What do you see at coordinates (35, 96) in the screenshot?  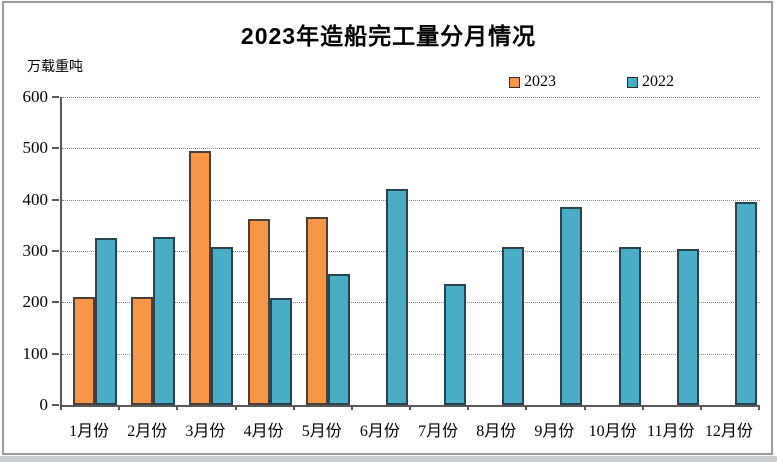 I see `y-tick-label-600: 600` at bounding box center [35, 96].